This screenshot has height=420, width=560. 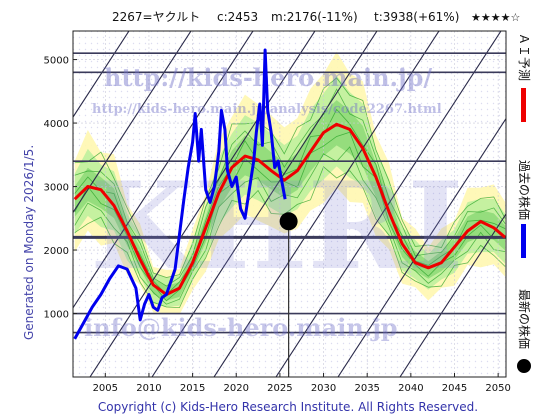 What do you see at coordinates (192, 388) in the screenshot?
I see `x-tick-label-2015: 2015` at bounding box center [192, 388].